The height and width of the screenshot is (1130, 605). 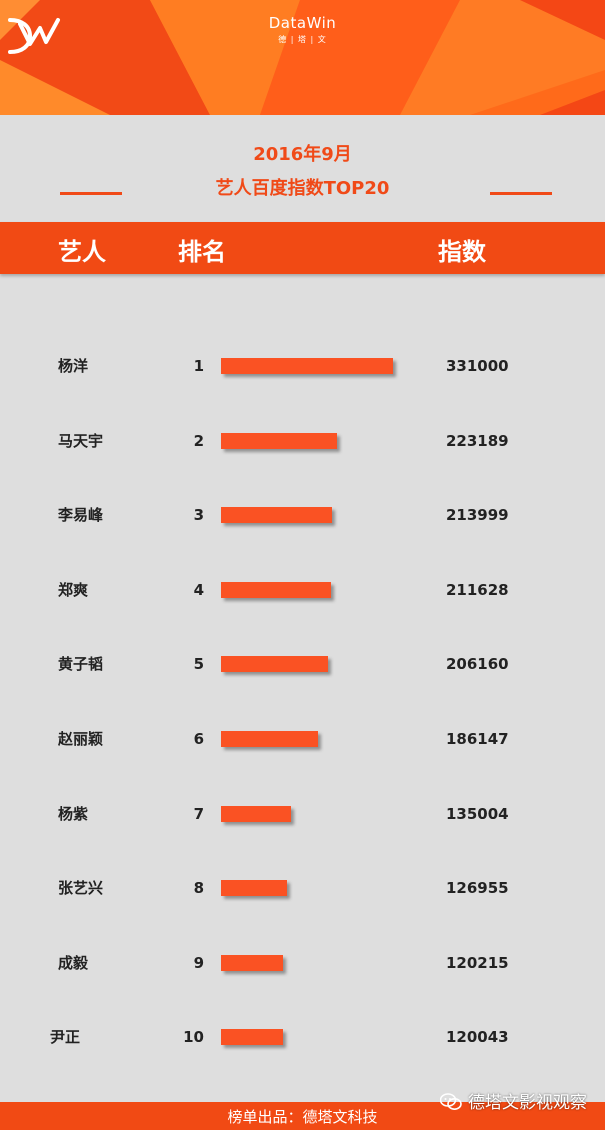 What do you see at coordinates (302, 963) in the screenshot?
I see `ranking-row: 成毅 9 120215` at bounding box center [302, 963].